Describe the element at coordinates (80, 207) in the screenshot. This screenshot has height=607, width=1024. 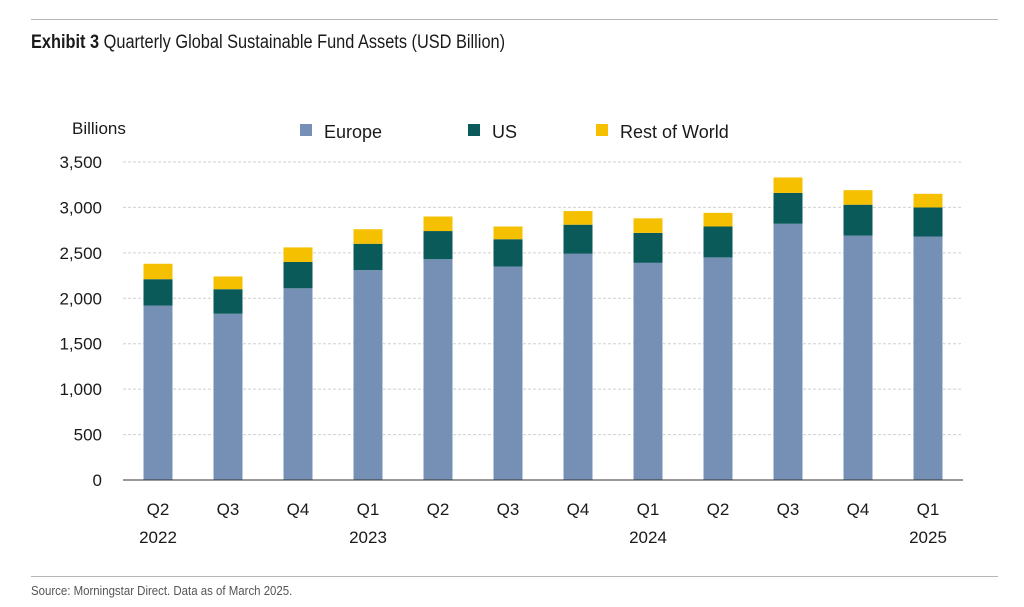
I see `y-tick-label: 3,000` at that location.